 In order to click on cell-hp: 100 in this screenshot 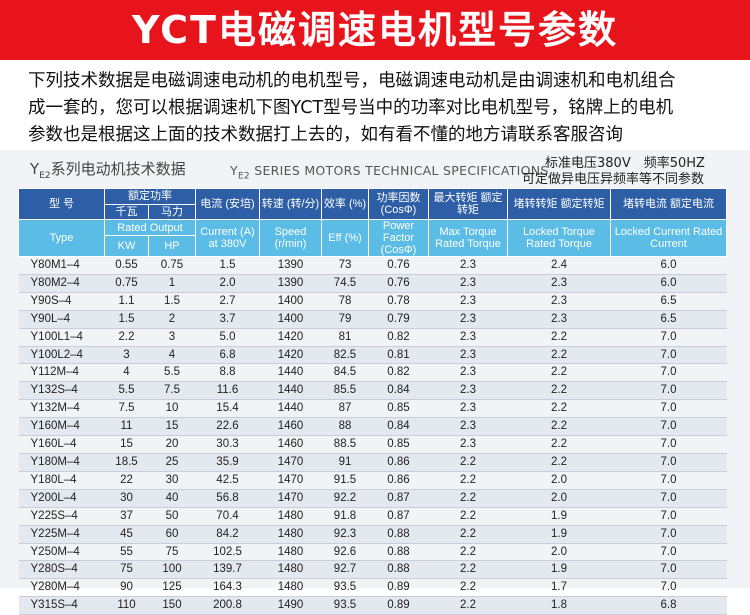, I will do `click(172, 570)`.